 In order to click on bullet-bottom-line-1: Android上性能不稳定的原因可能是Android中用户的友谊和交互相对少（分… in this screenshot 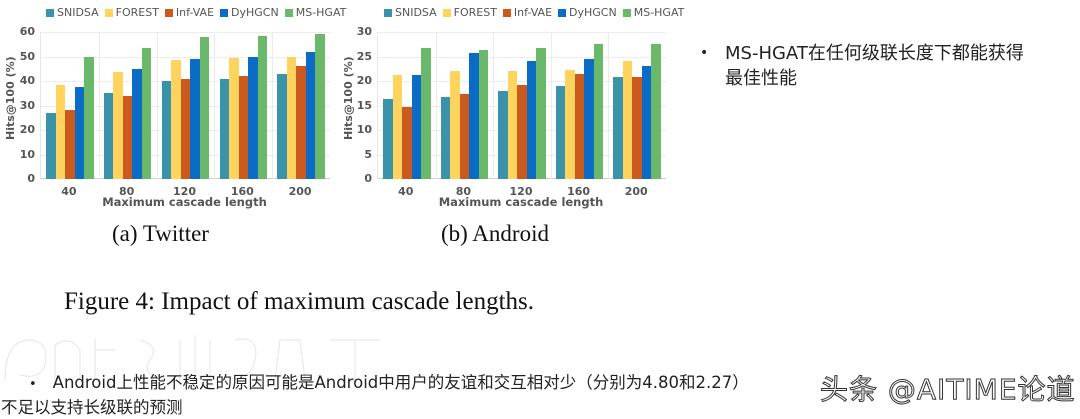, I will do `click(400, 382)`.